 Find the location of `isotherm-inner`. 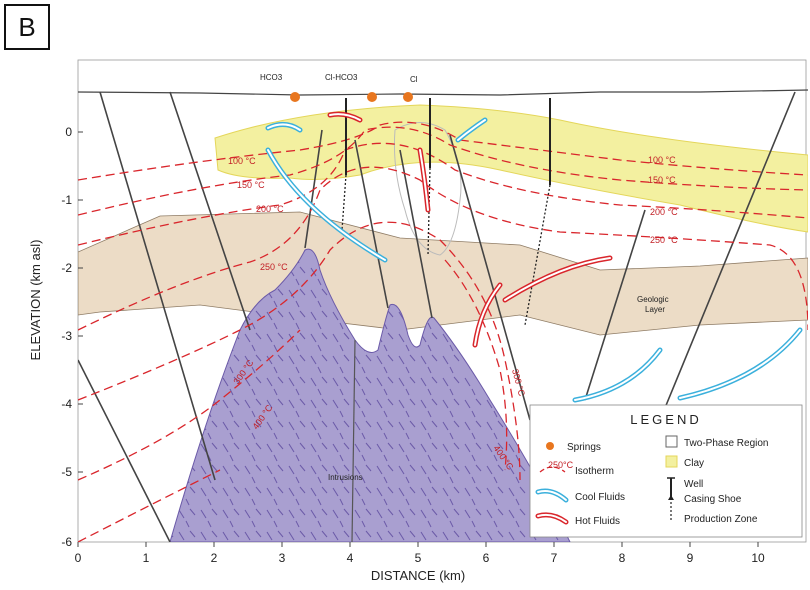

isotherm-inner is located at coordinates (476, 365).